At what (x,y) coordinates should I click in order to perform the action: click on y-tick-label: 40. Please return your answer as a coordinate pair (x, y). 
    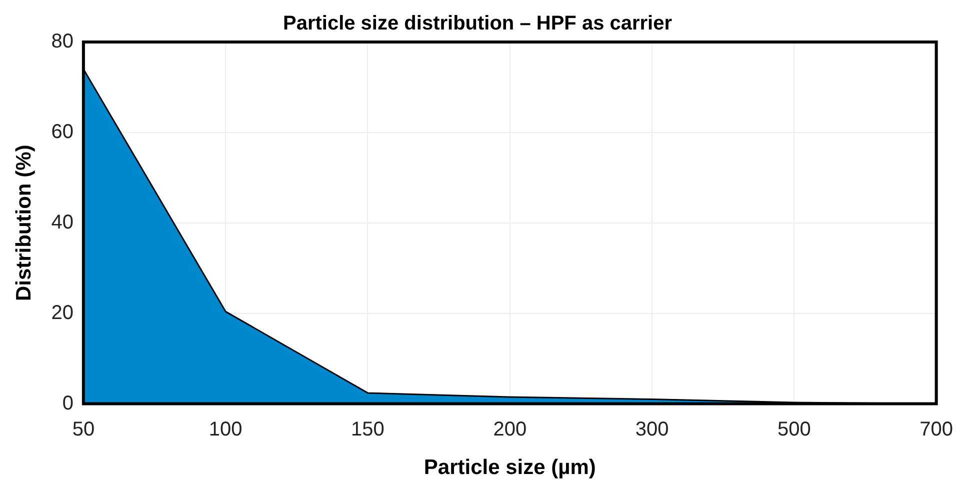
    Looking at the image, I should click on (62, 222).